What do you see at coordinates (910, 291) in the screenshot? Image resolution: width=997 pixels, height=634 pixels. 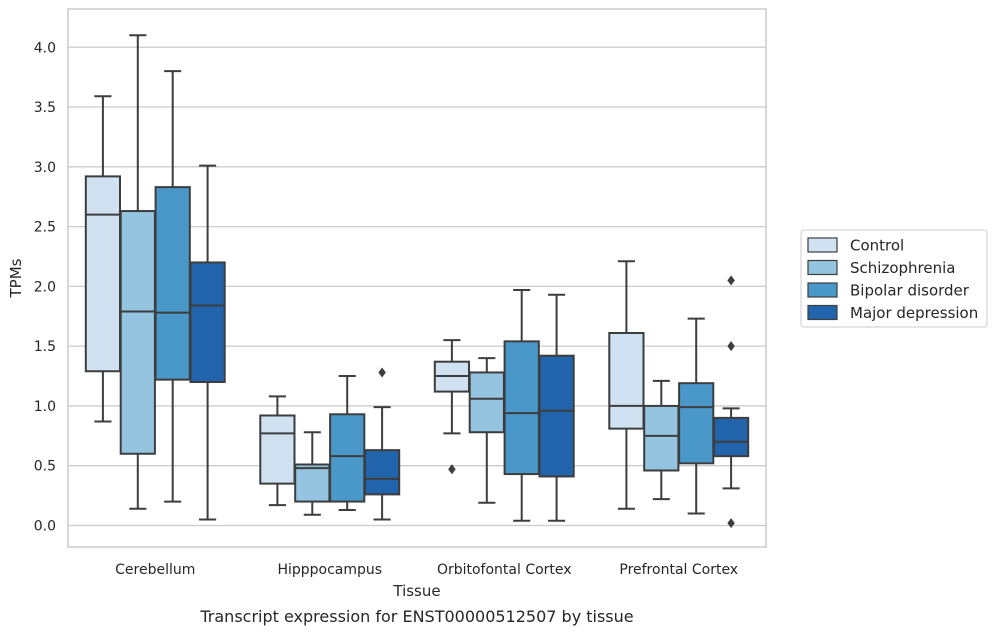 I see `legend-label: Bipolar disorder` at bounding box center [910, 291].